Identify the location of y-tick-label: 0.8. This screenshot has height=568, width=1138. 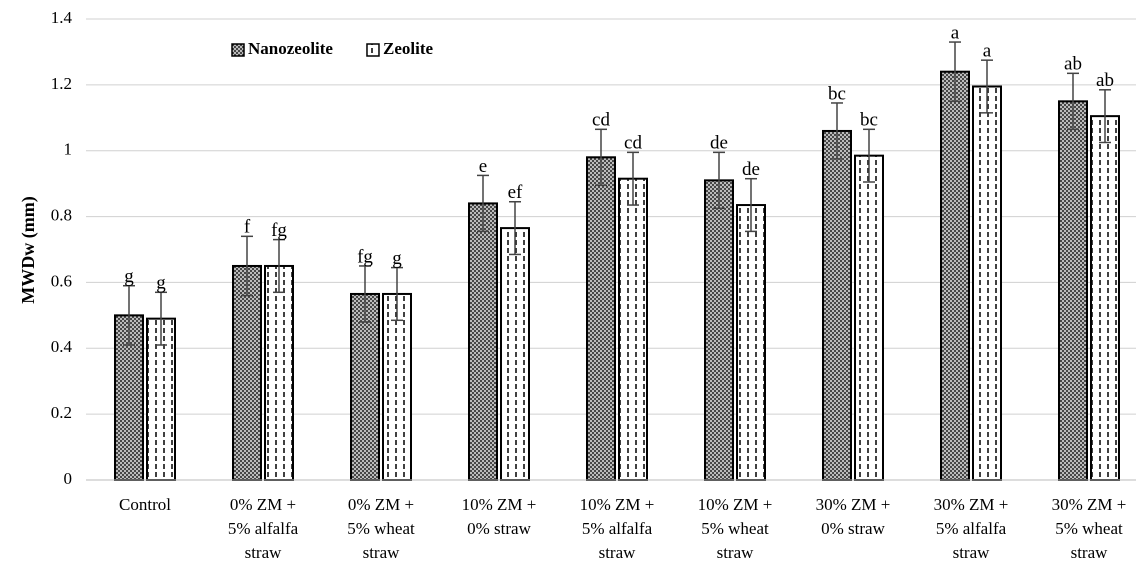
(61, 214).